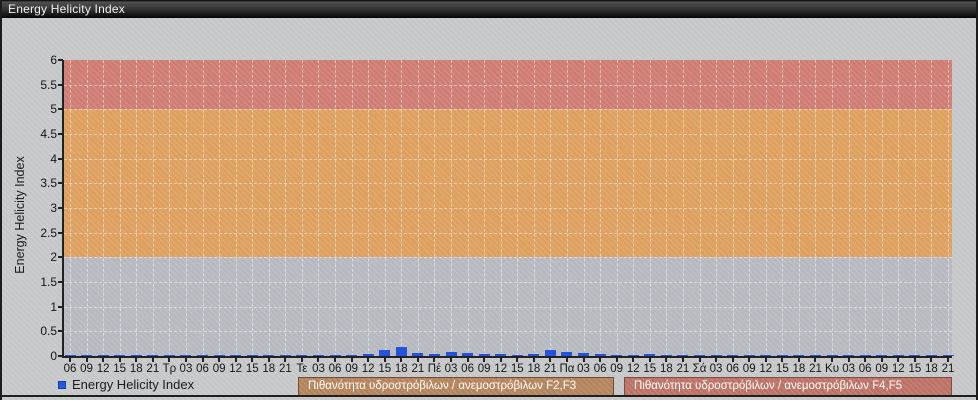  Describe the element at coordinates (385, 369) in the screenshot. I see `x-tick-label: 15` at that location.